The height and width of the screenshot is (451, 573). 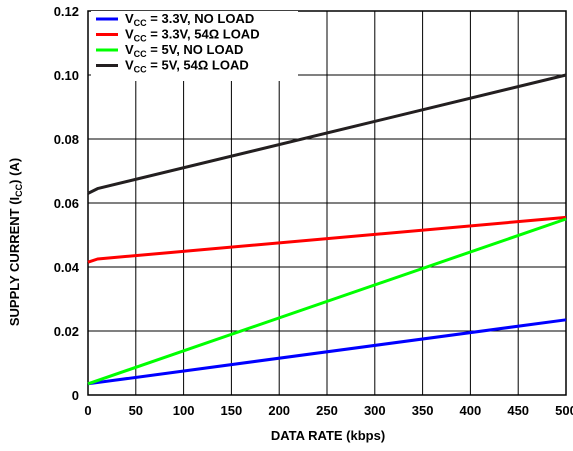 I want to click on x-tick-label: 0, so click(x=87, y=410).